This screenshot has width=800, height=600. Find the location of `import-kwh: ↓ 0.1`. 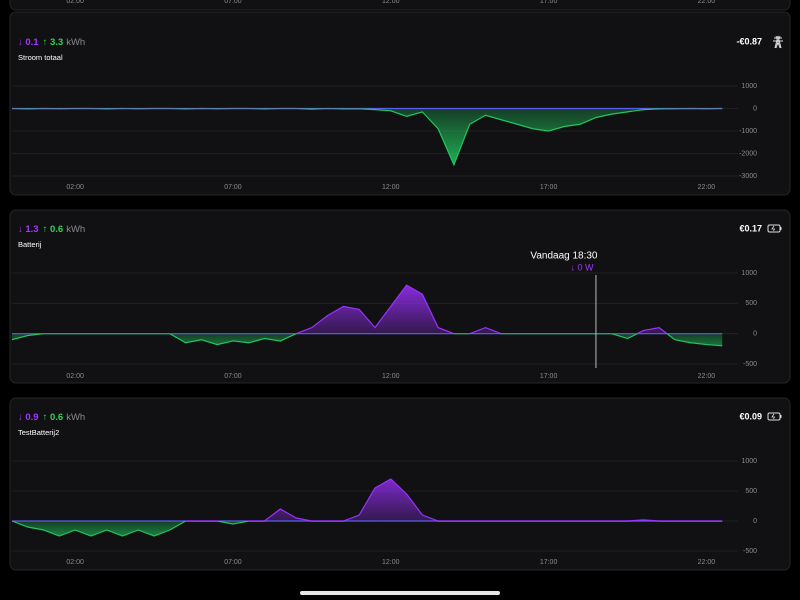

import-kwh: ↓ 0.1 is located at coordinates (28, 42).